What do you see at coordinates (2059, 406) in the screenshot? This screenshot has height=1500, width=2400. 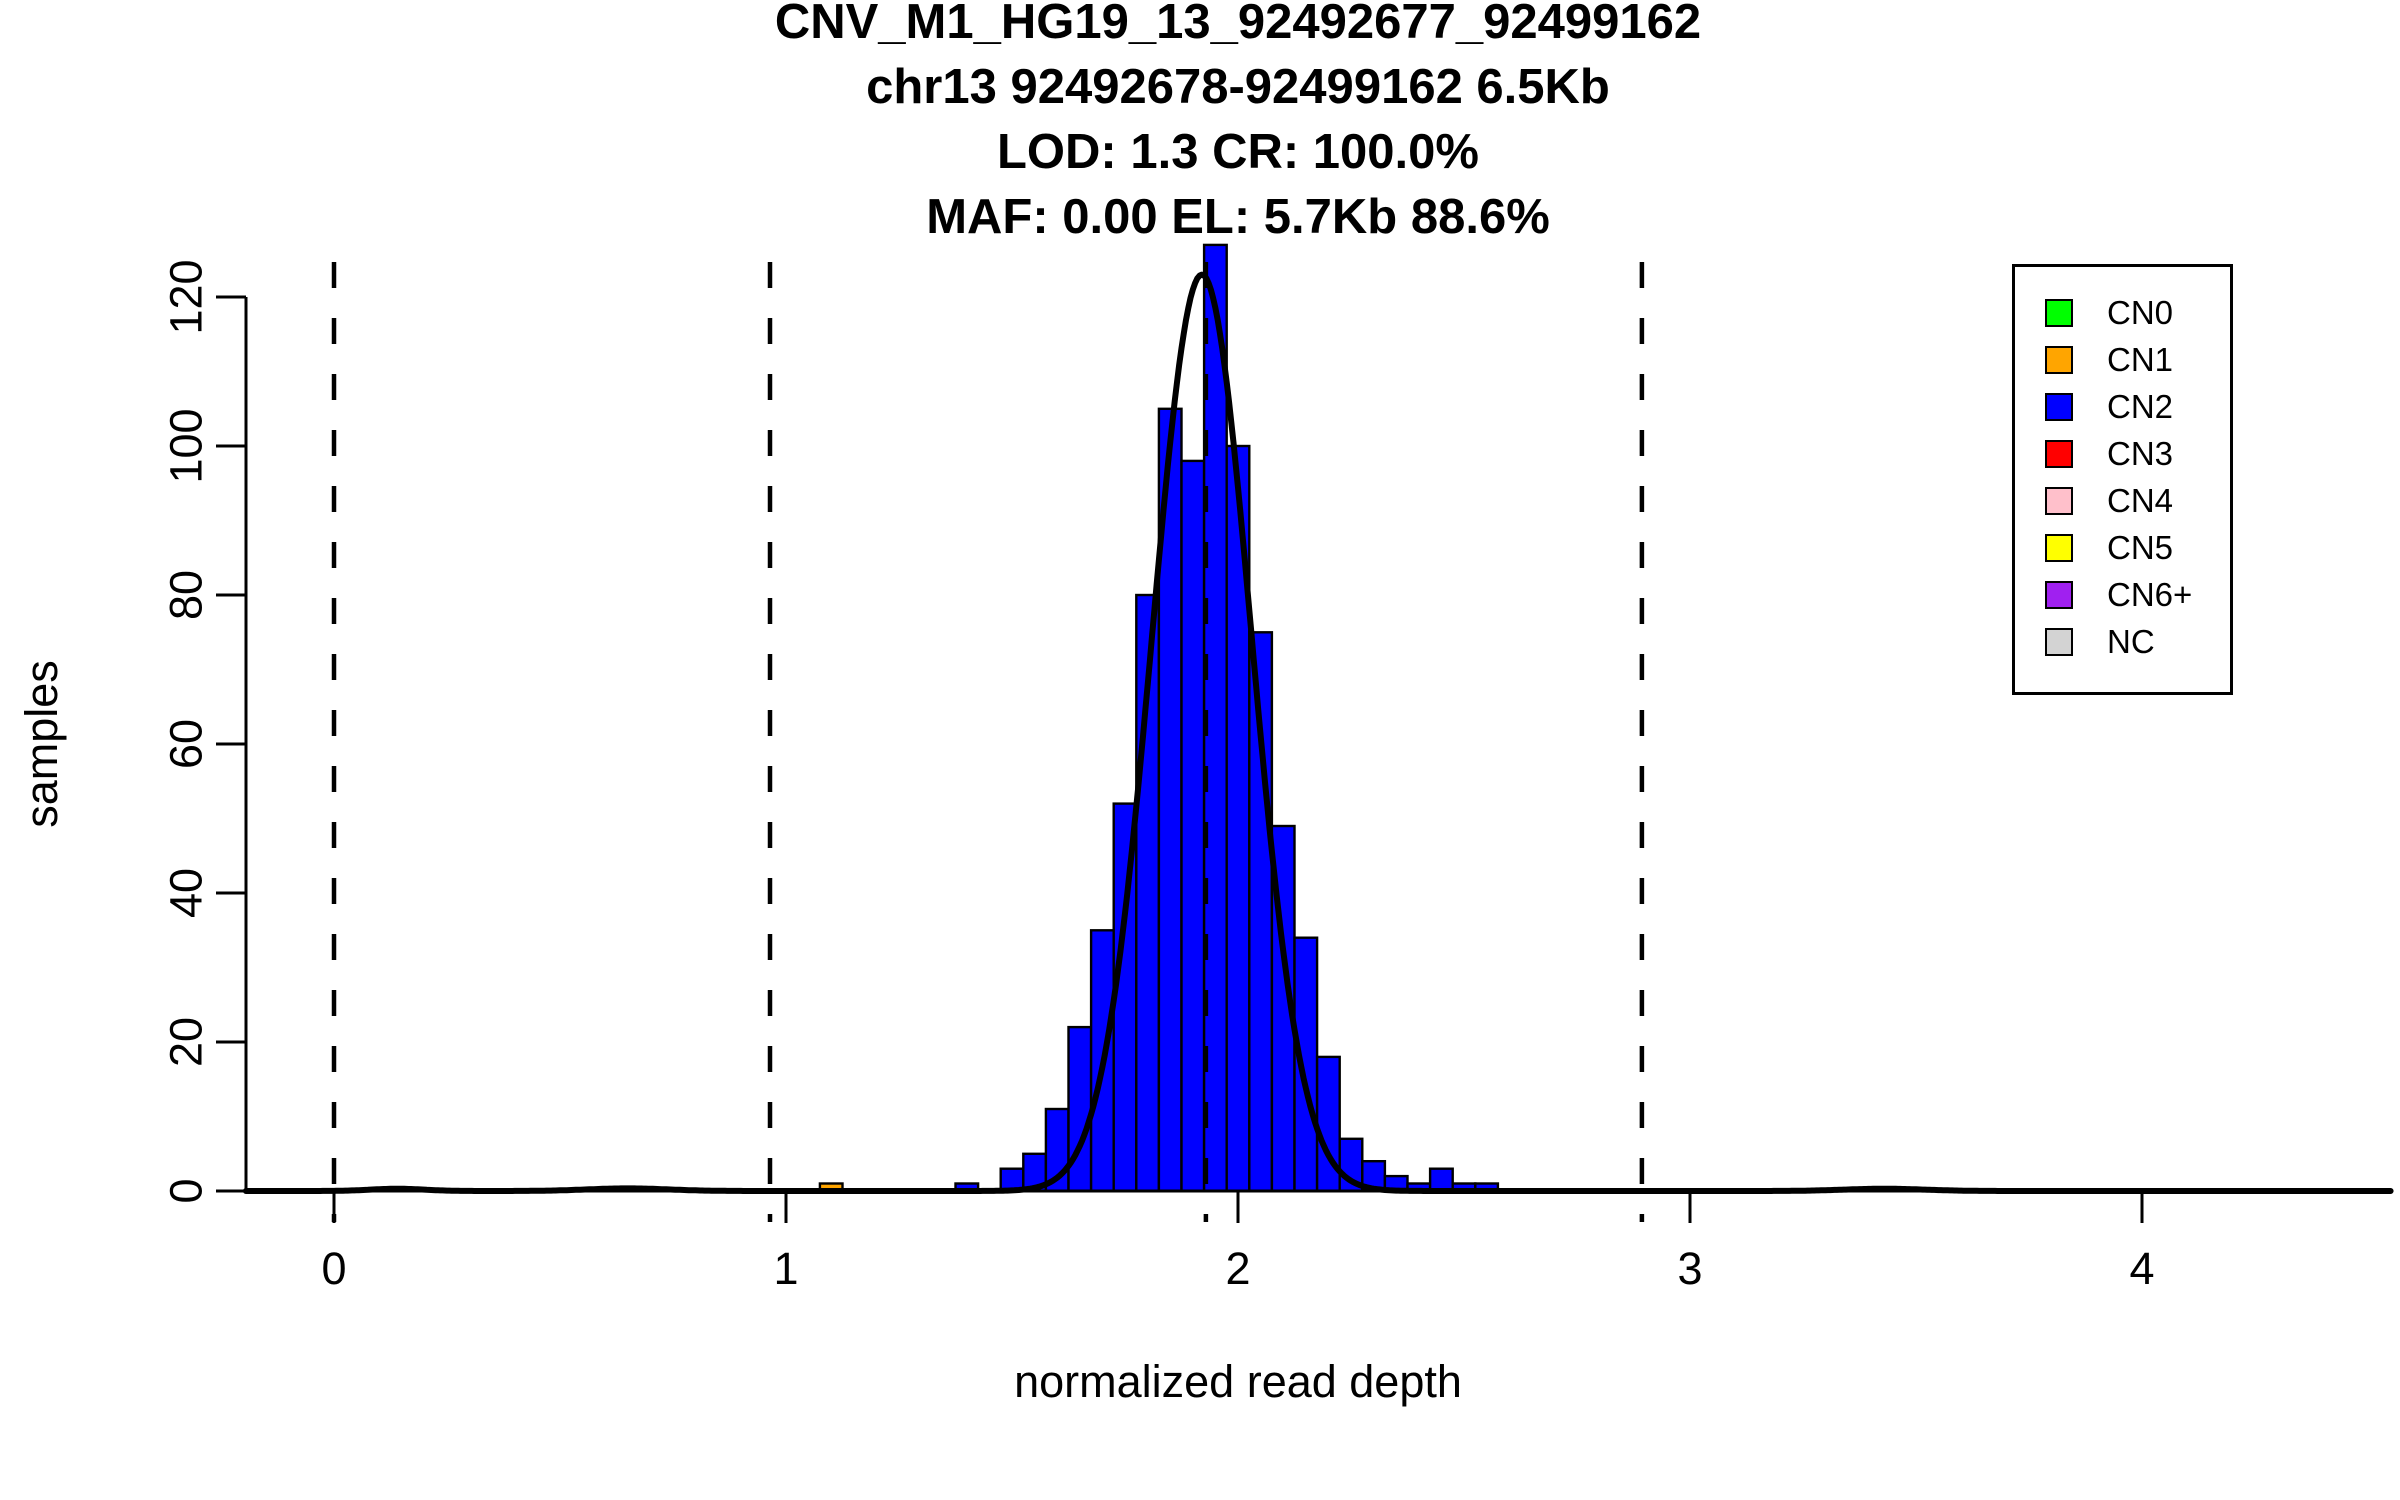 I see `legend-swatch-cn2` at bounding box center [2059, 406].